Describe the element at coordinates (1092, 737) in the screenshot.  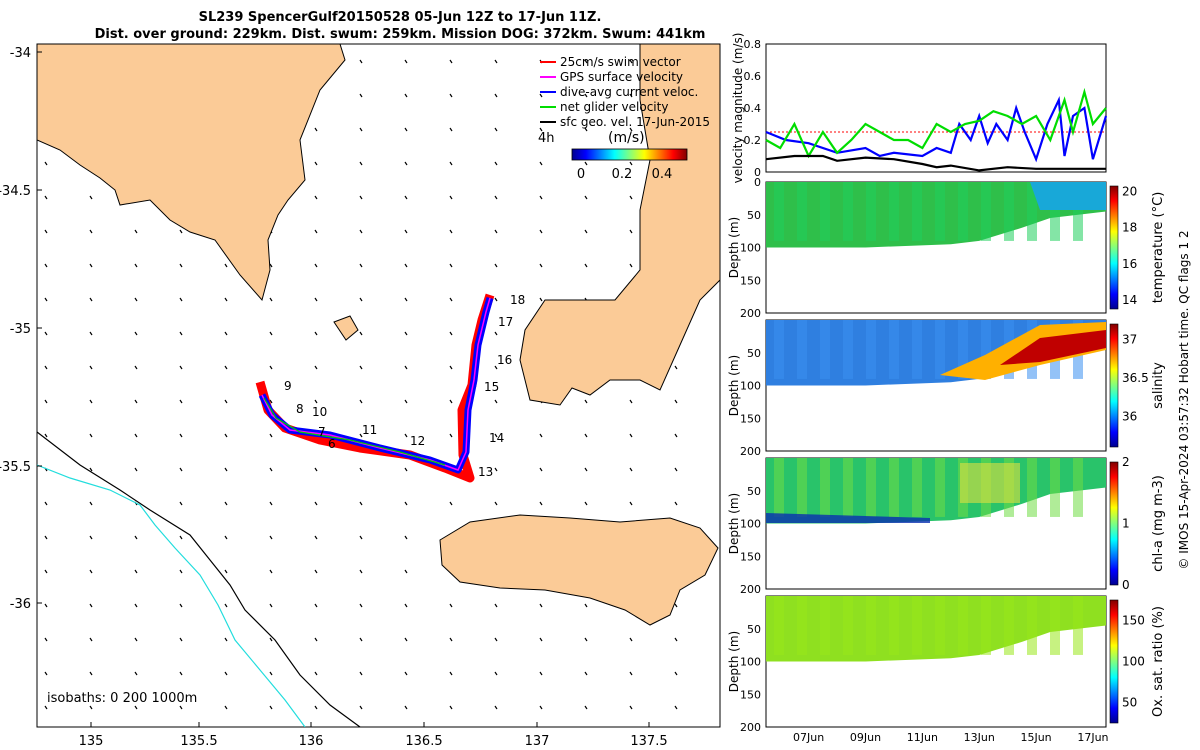
I see `x-tick-label: 17Jun` at that location.